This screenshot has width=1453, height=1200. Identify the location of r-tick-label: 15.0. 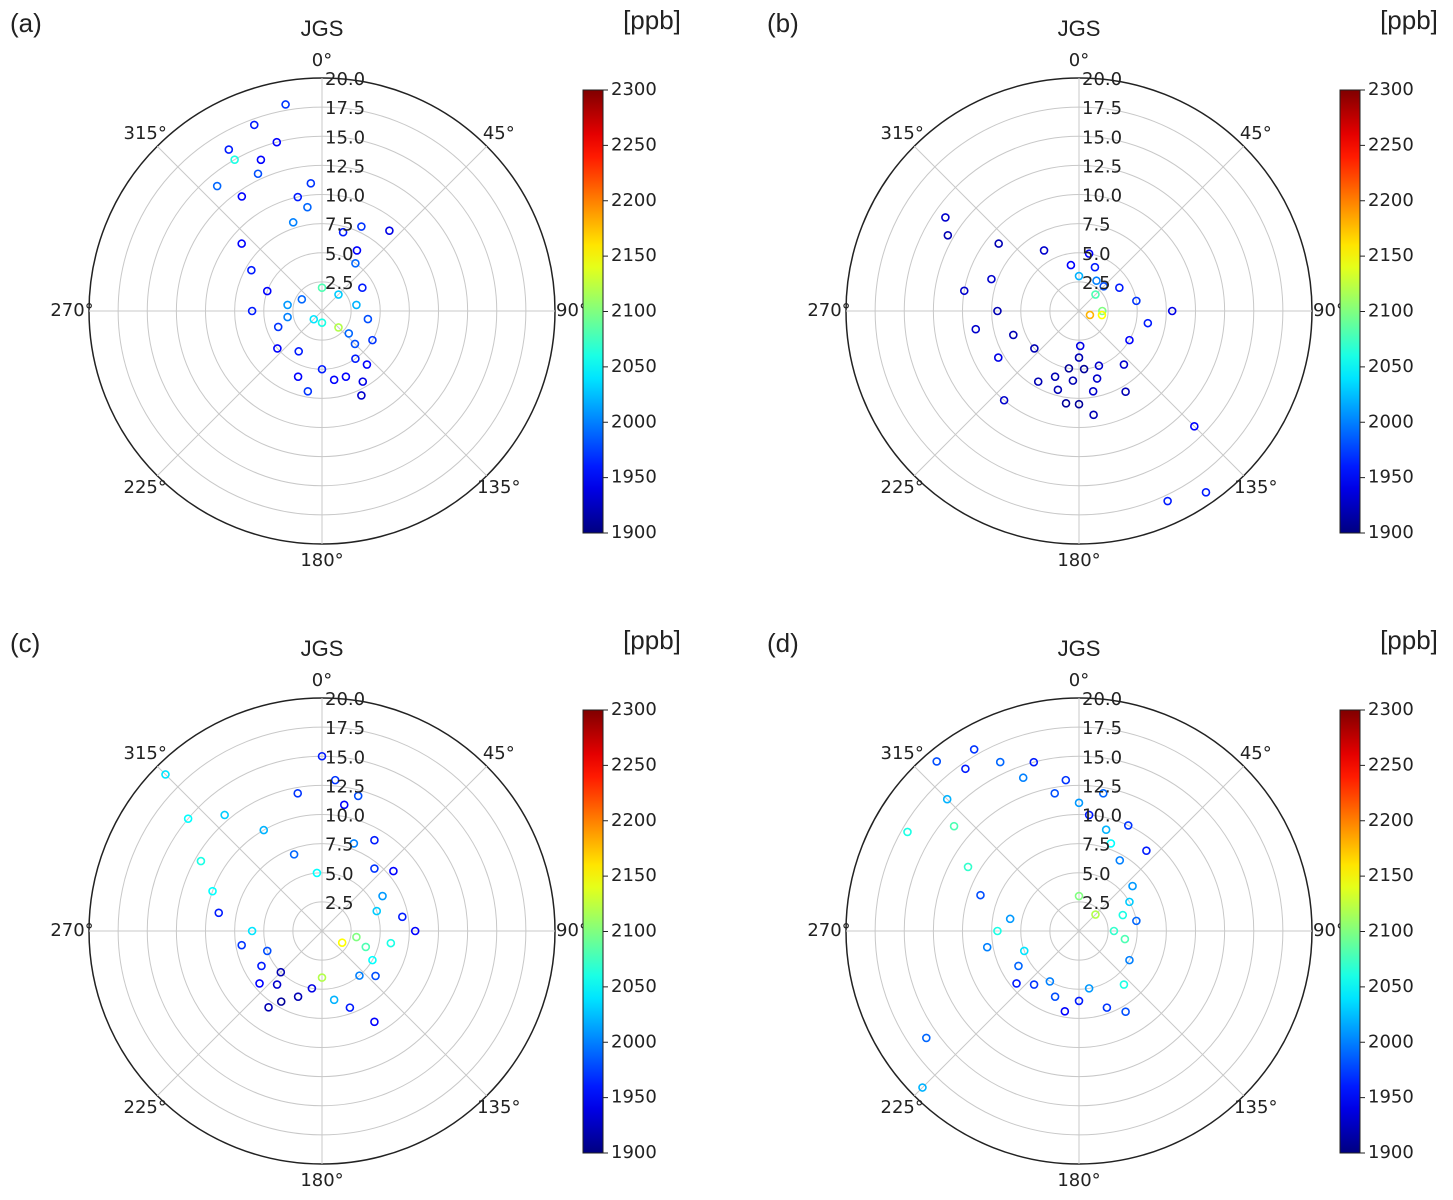
(345, 757).